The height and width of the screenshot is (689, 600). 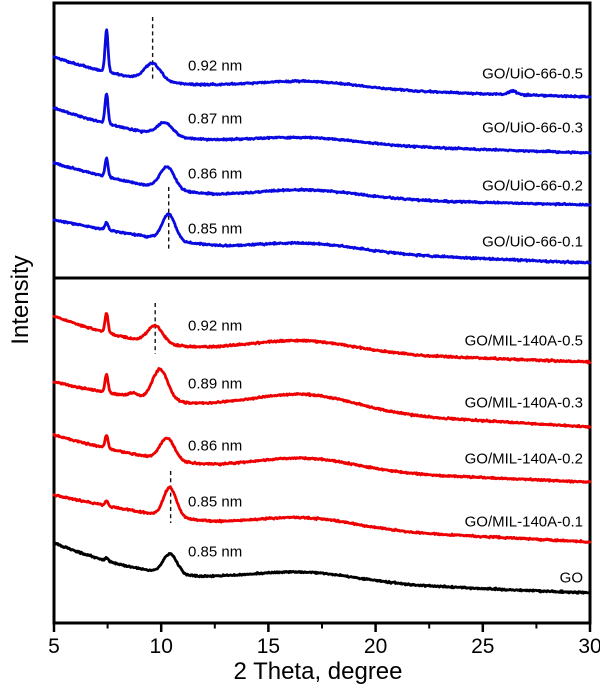 What do you see at coordinates (215, 119) in the screenshot?
I see `d-spacing-label: 0.87 nm` at bounding box center [215, 119].